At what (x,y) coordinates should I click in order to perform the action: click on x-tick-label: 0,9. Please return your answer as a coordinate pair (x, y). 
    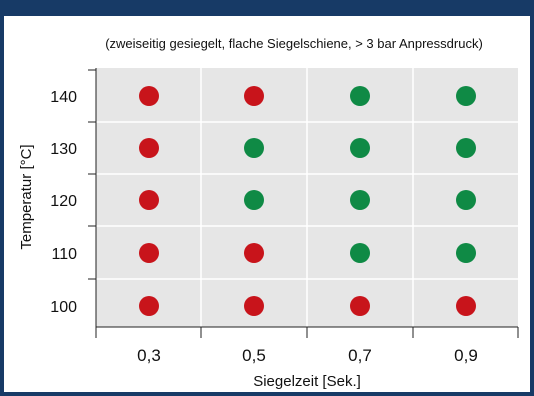
    Looking at the image, I should click on (466, 355).